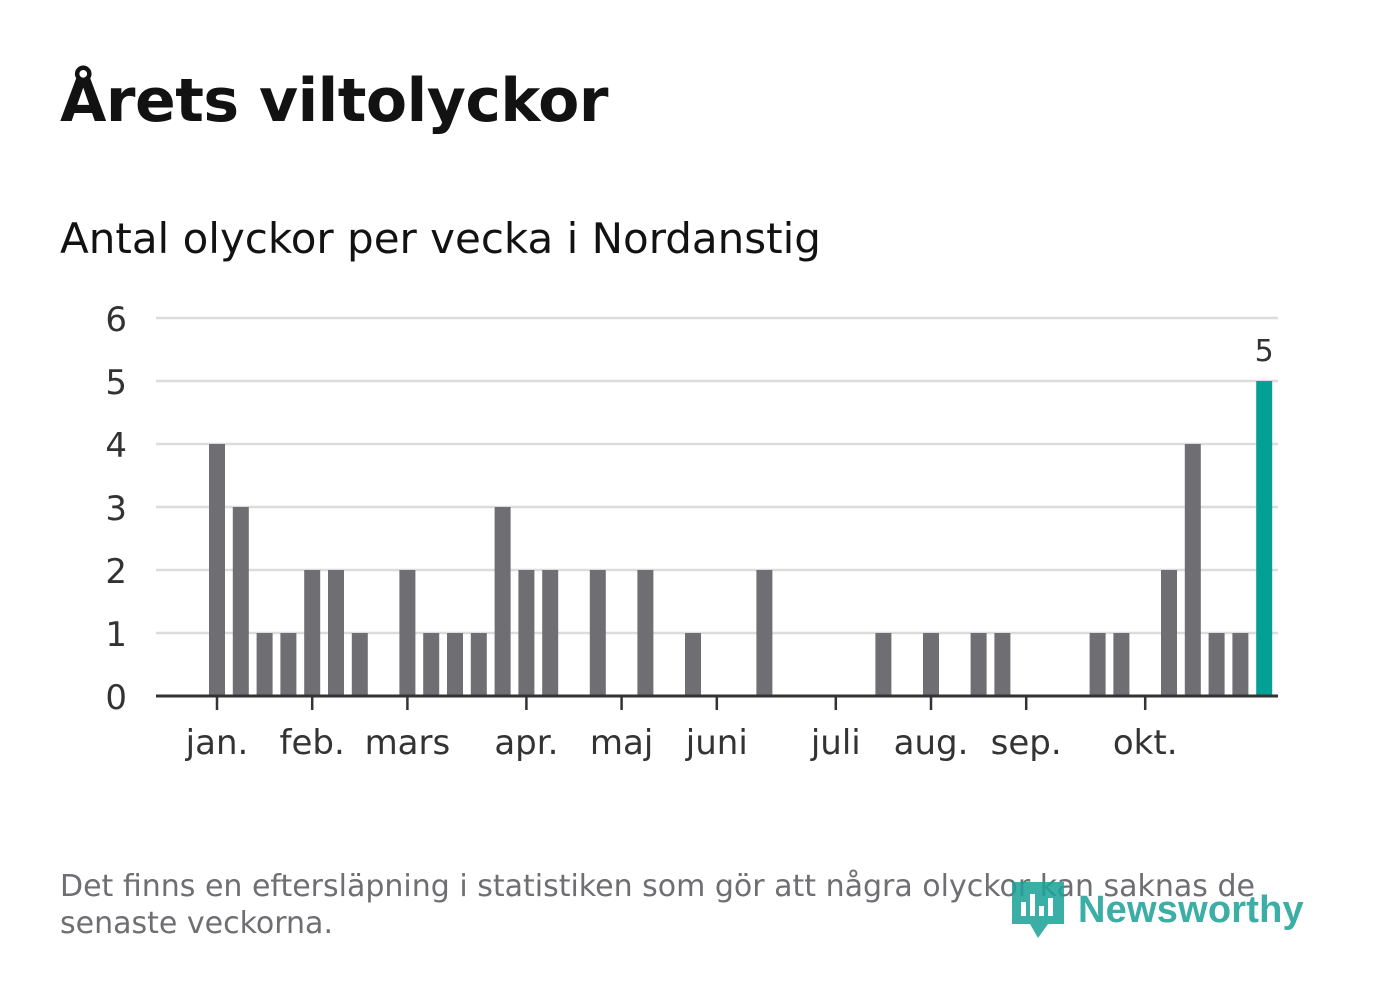 This screenshot has height=999, width=1382. I want to click on y-tick-label-0: 0, so click(116, 698).